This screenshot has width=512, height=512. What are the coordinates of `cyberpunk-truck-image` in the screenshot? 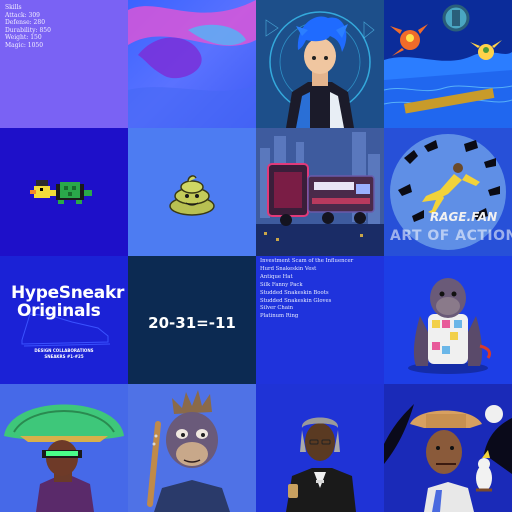 It's located at (320, 192).